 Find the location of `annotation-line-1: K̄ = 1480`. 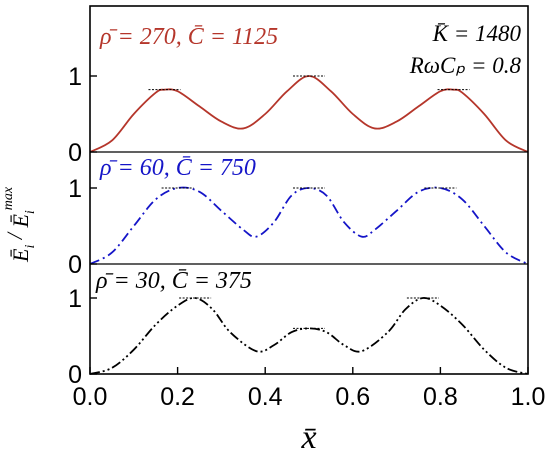

annotation-line-1: K̄ = 1480 is located at coordinates (477, 33).